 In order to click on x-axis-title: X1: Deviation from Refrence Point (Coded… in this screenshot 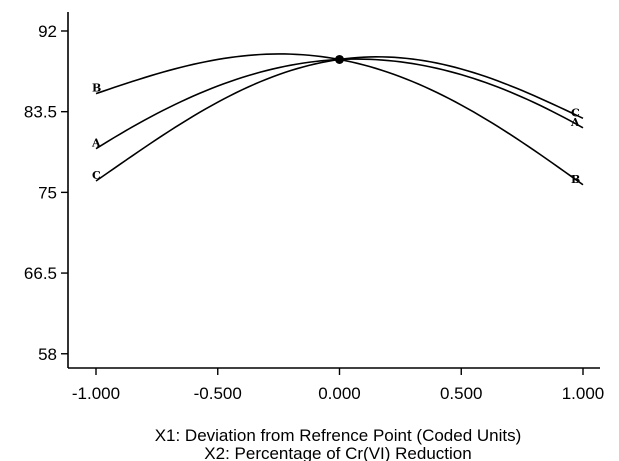, I will do `click(338, 435)`.